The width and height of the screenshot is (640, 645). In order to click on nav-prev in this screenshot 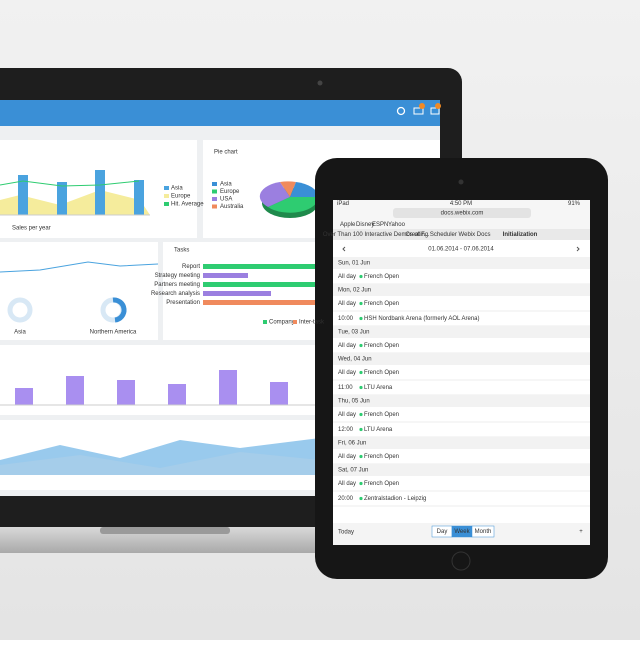, I will do `click(344, 249)`.